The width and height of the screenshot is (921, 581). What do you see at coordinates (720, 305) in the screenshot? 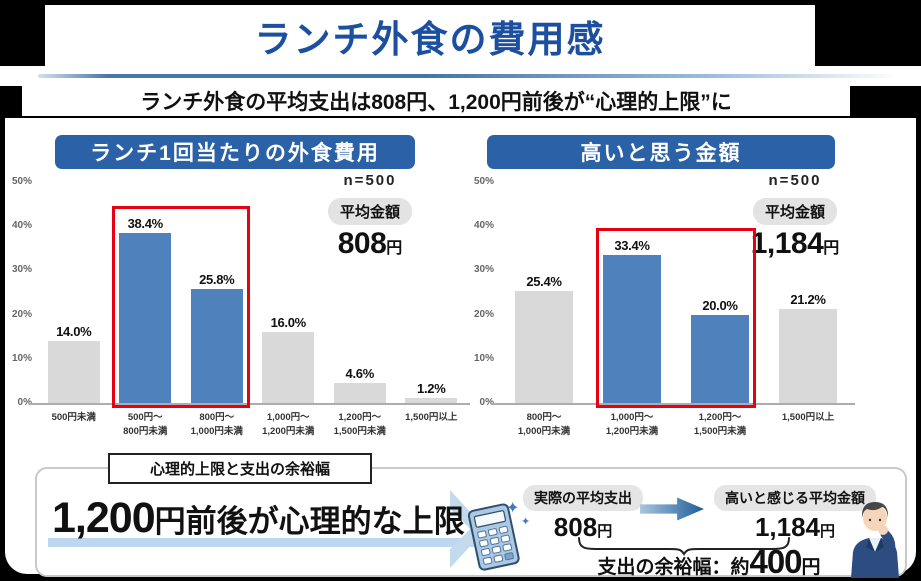
I see `bar-value-label: 20.0%` at bounding box center [720, 305].